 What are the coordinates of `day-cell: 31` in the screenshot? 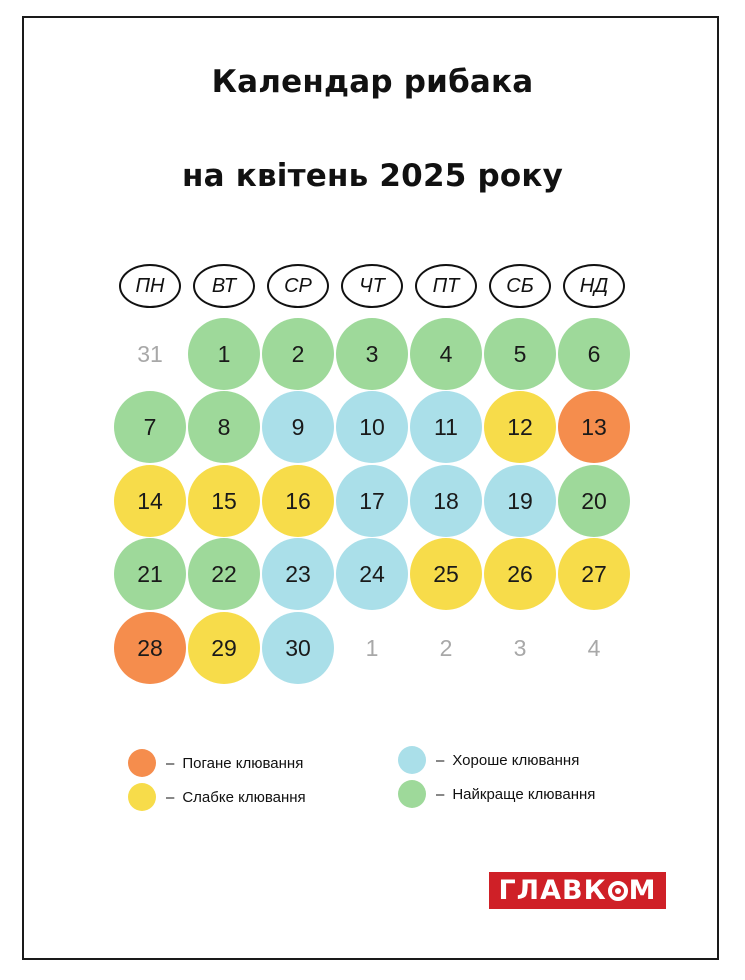 It's located at (150, 353).